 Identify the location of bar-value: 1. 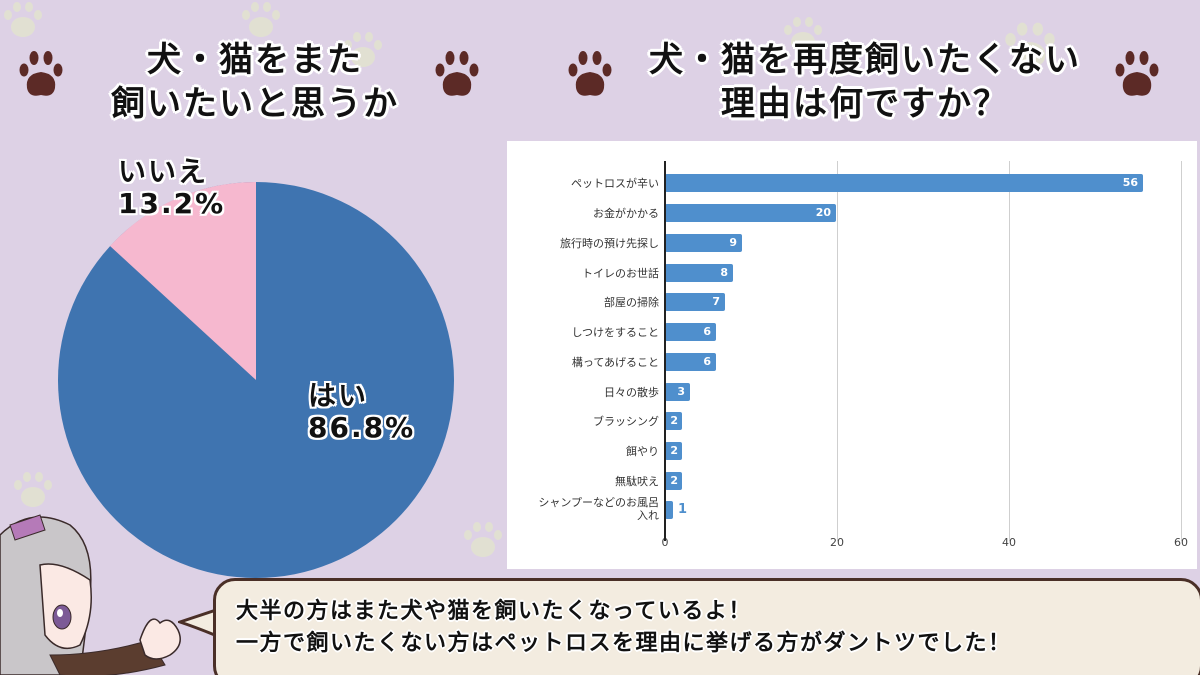
(683, 509).